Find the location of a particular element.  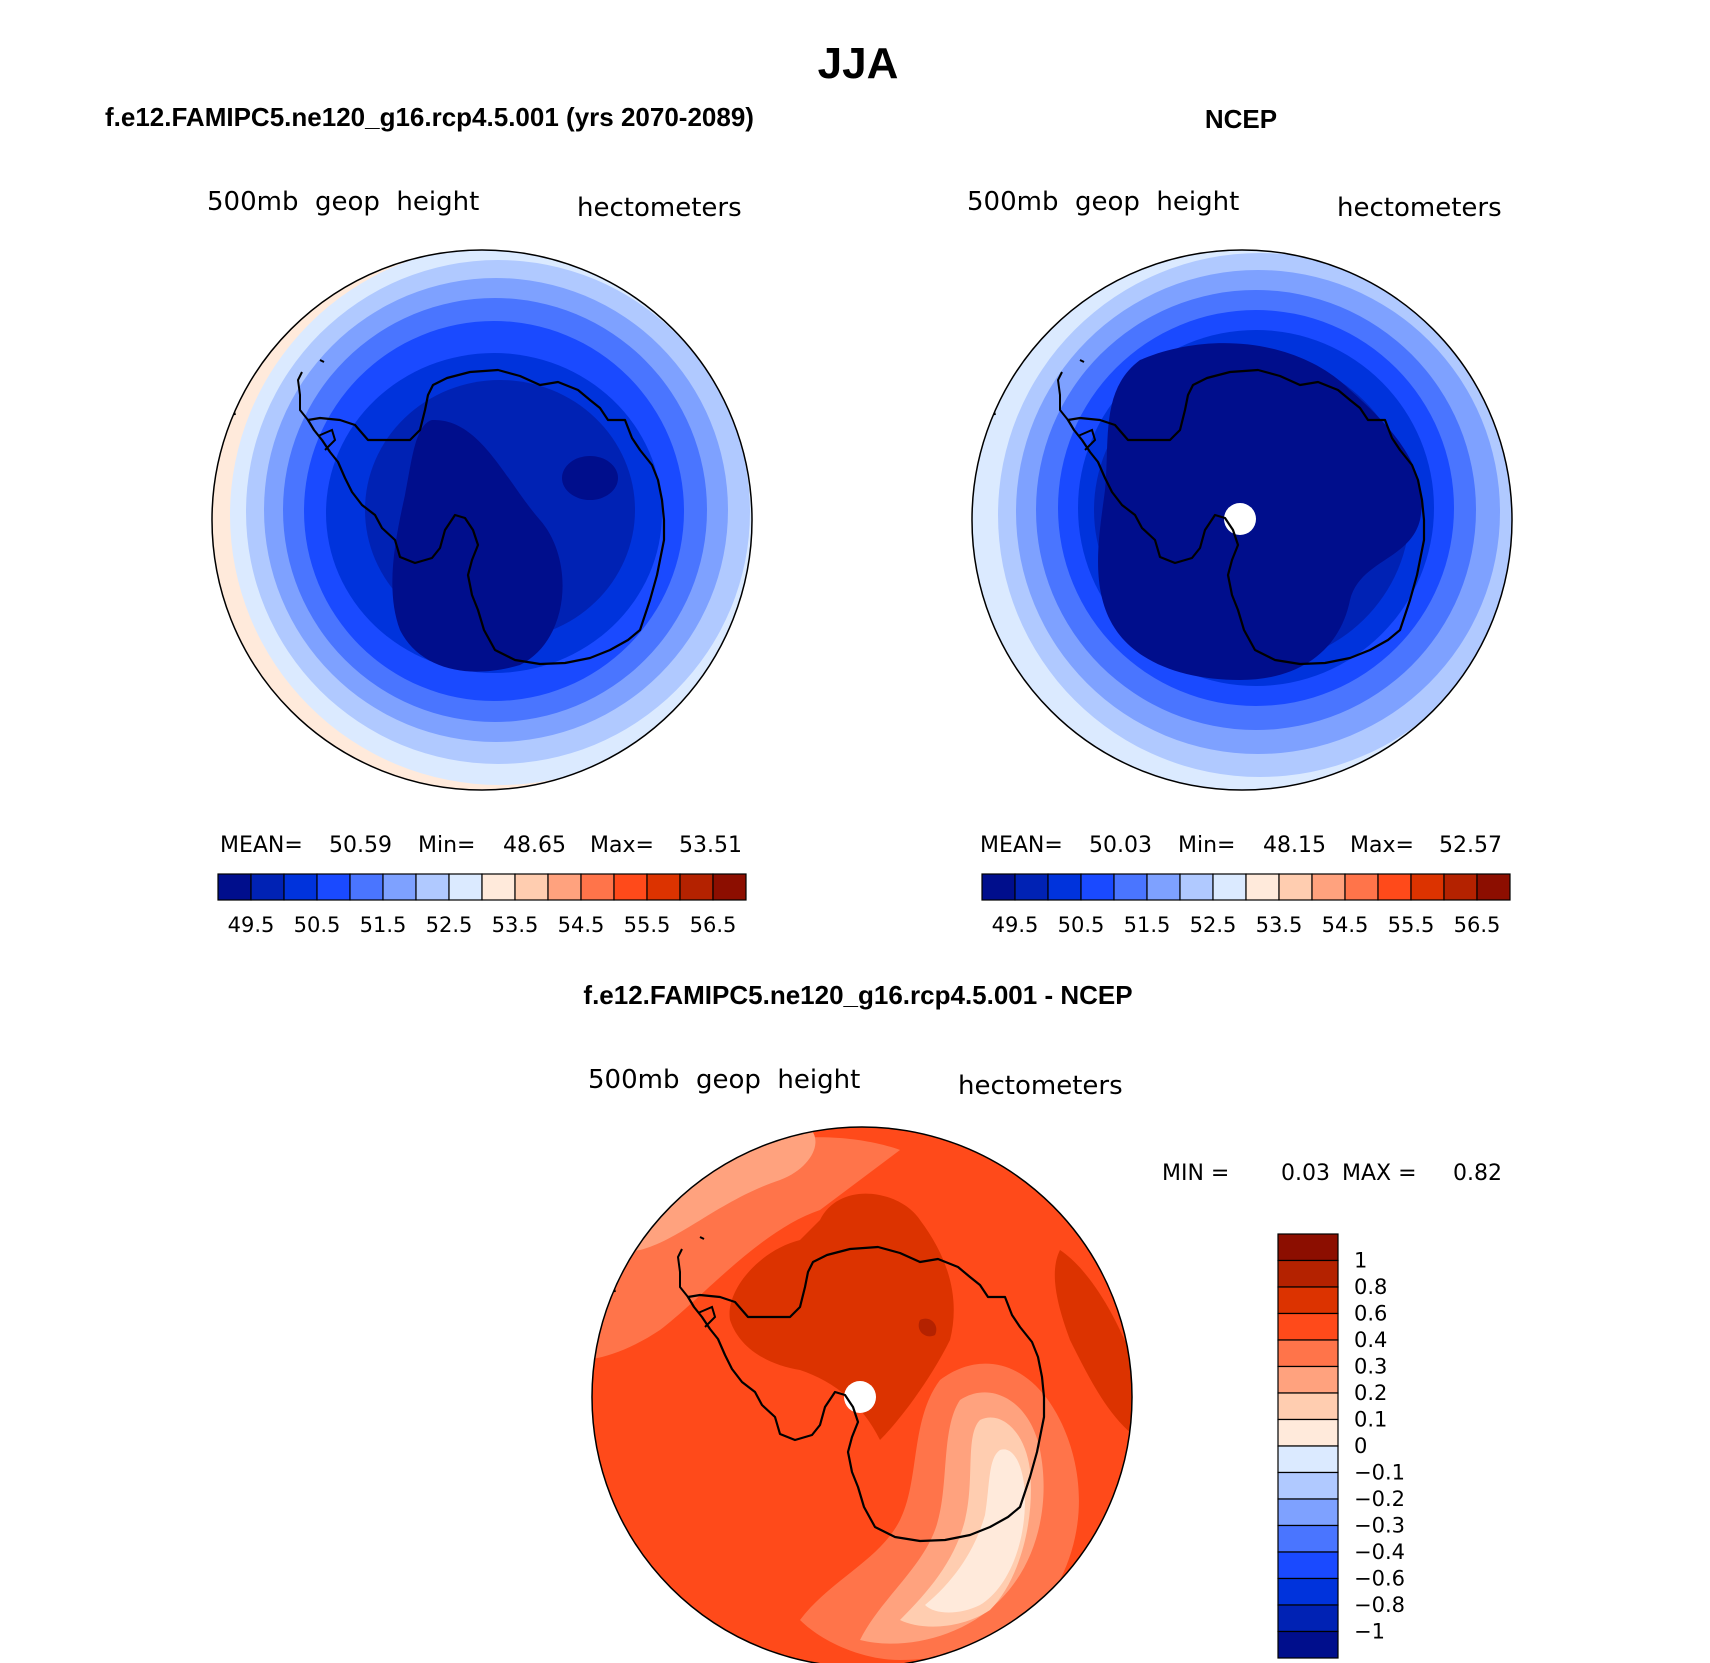

colorbar-tick-label: −0.4 is located at coordinates (1379, 1552).